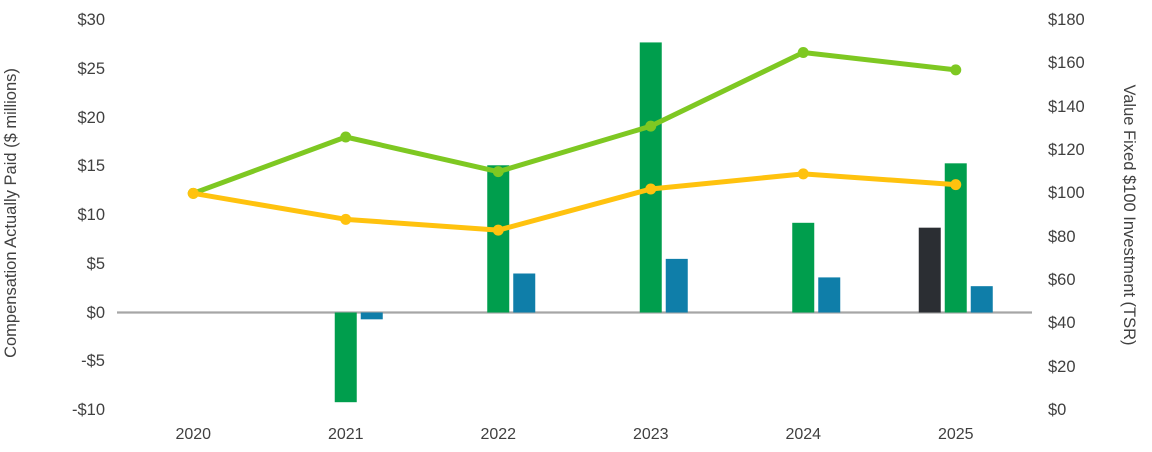 The height and width of the screenshot is (452, 1152). I want to click on x-axis-label-2020: 2020, so click(193, 434).